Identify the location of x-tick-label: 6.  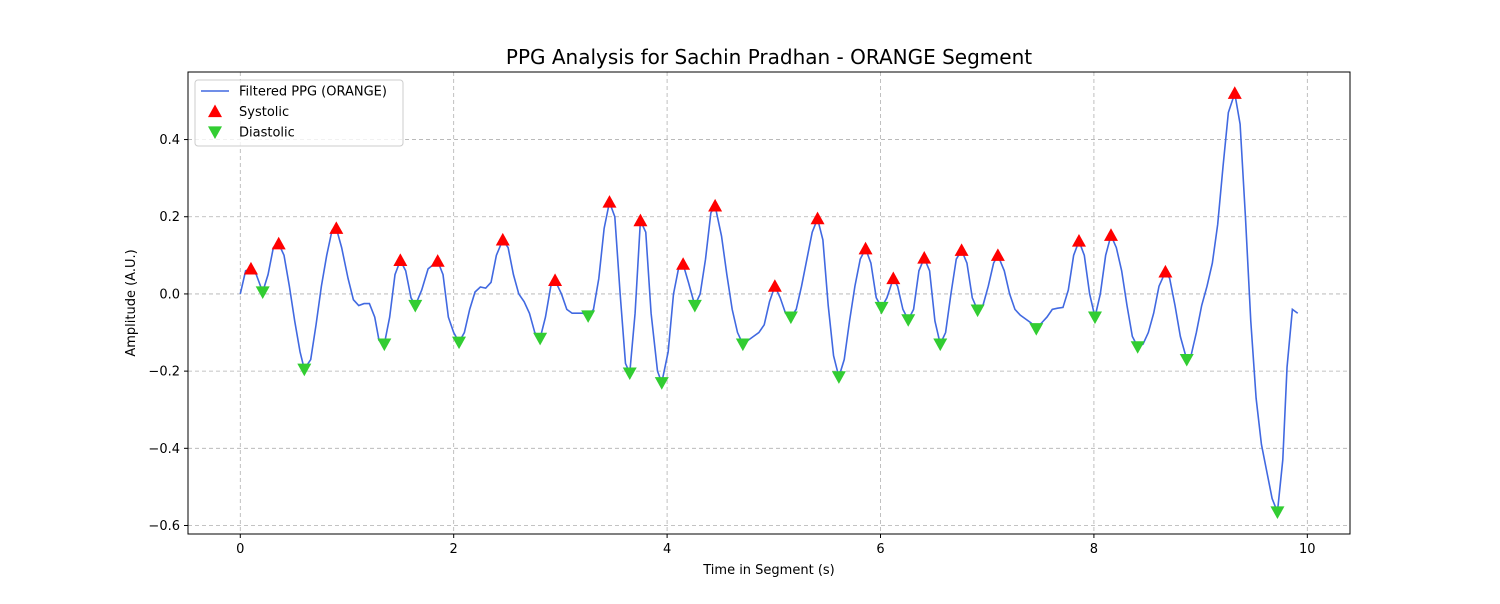
(880, 549).